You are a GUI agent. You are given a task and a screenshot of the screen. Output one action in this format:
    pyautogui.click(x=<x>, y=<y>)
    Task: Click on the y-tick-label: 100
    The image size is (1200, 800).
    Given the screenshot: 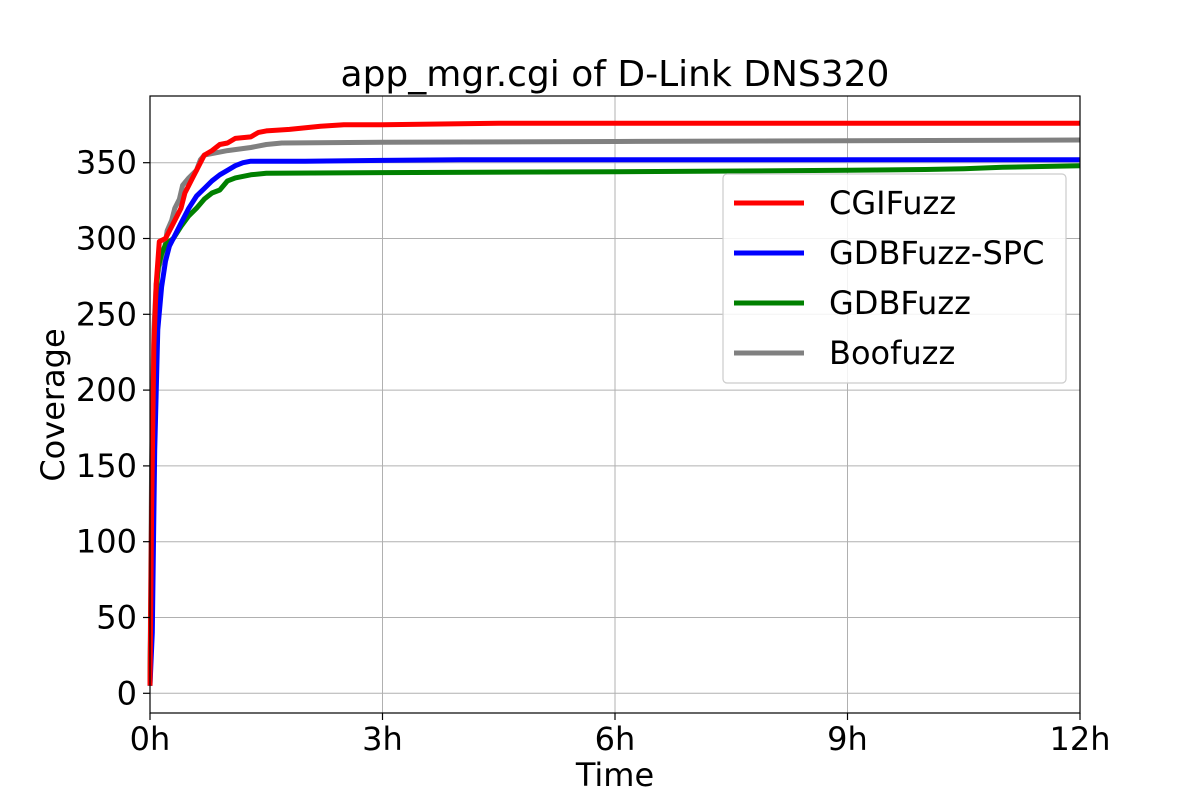 What is the action you would take?
    pyautogui.click(x=106, y=542)
    